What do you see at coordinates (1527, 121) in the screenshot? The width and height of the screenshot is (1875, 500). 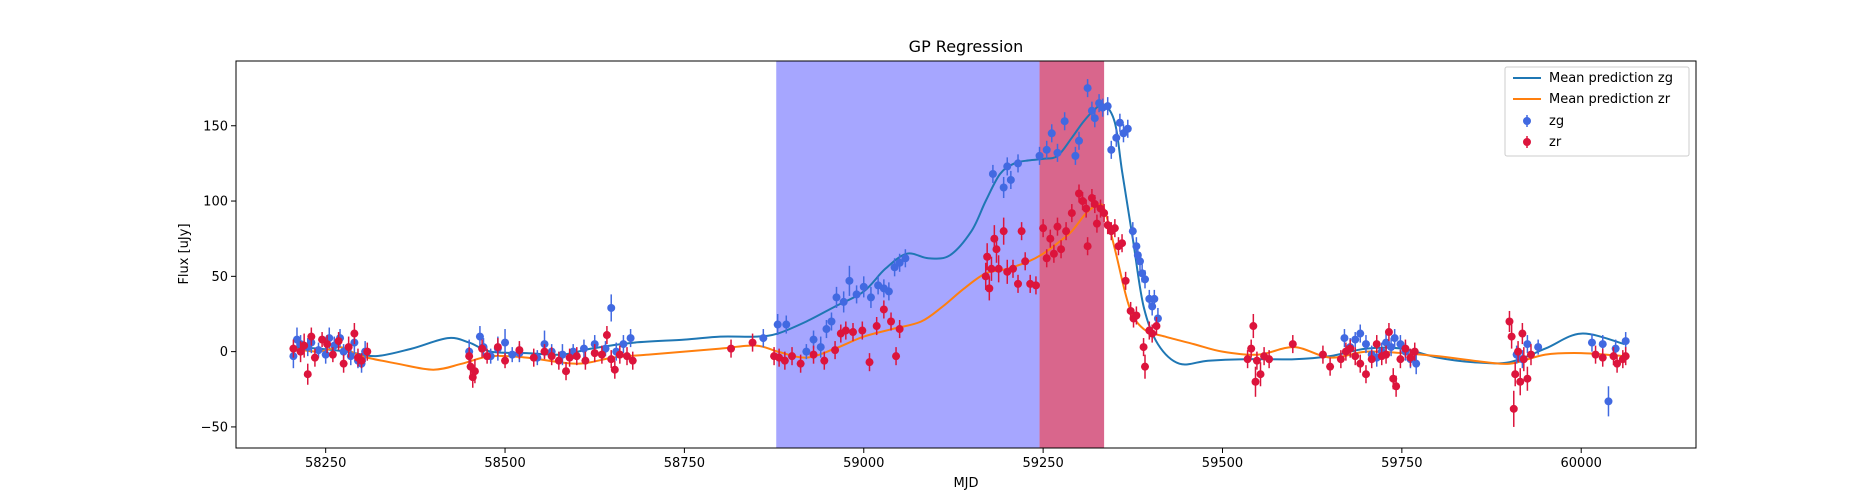 I see `legend-swatch-zg-marker` at bounding box center [1527, 121].